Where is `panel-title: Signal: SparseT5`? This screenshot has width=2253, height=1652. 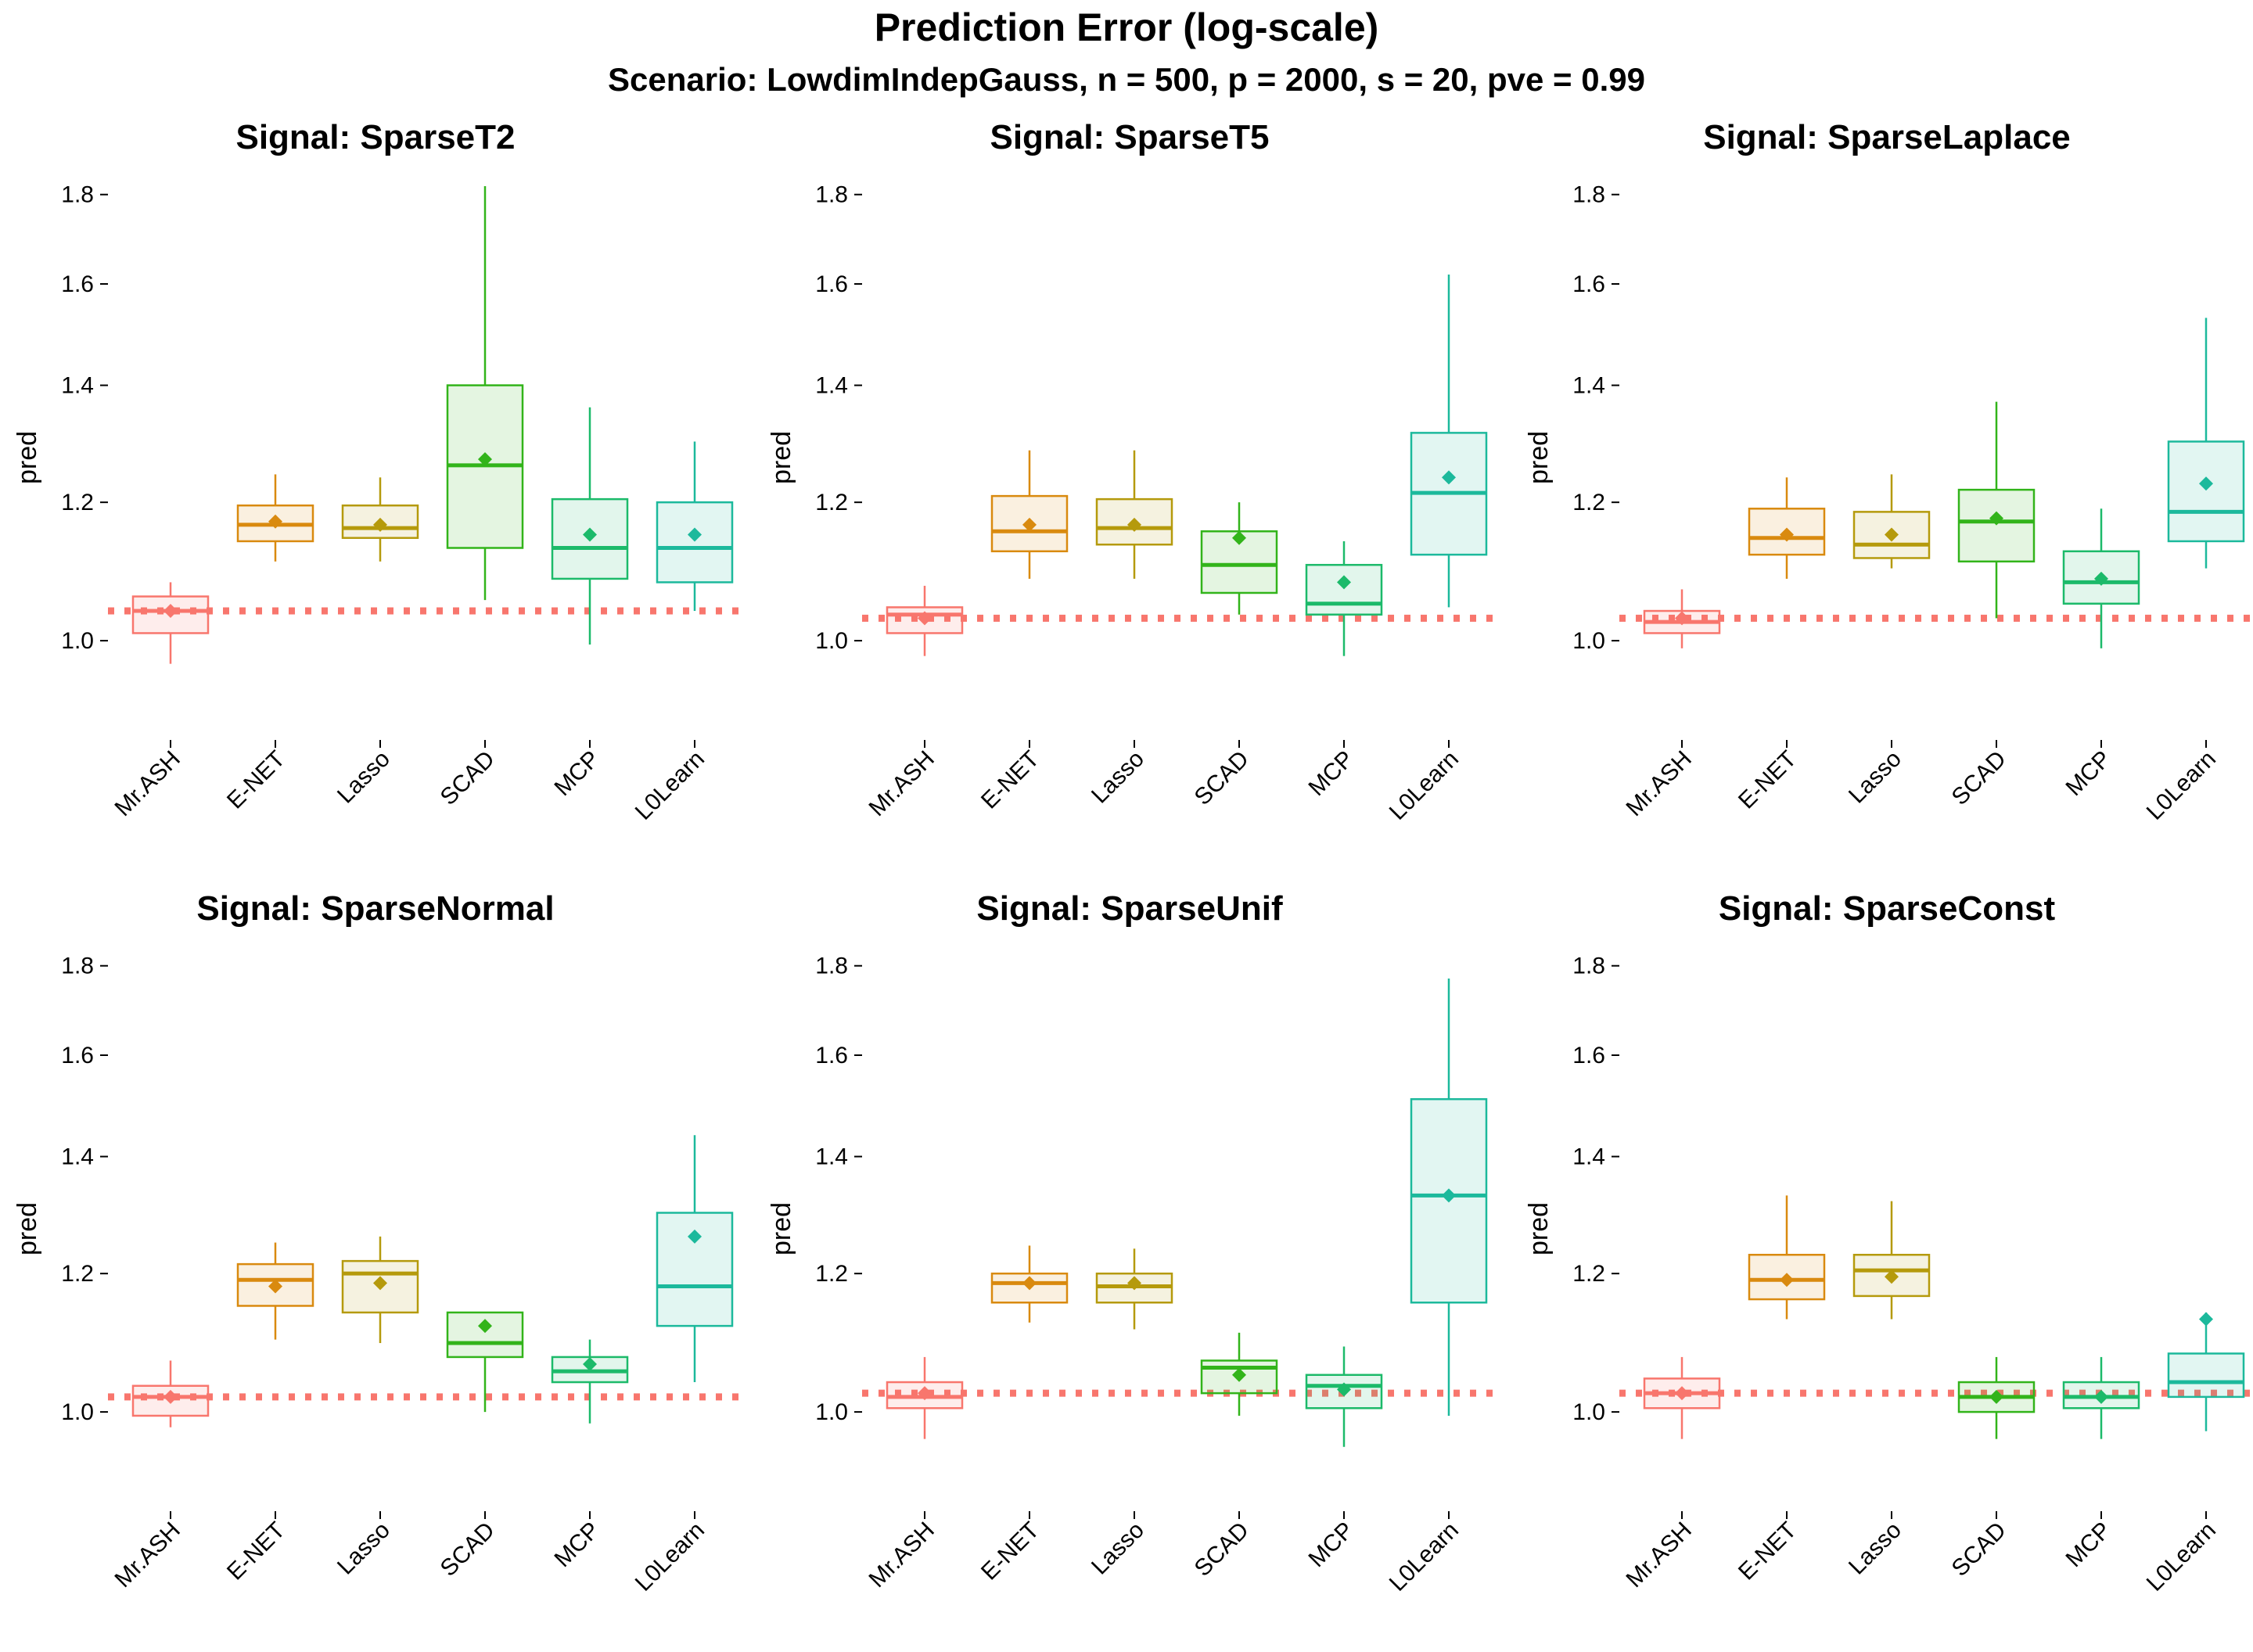 panel-title: Signal: SparseT5 is located at coordinates (1129, 137).